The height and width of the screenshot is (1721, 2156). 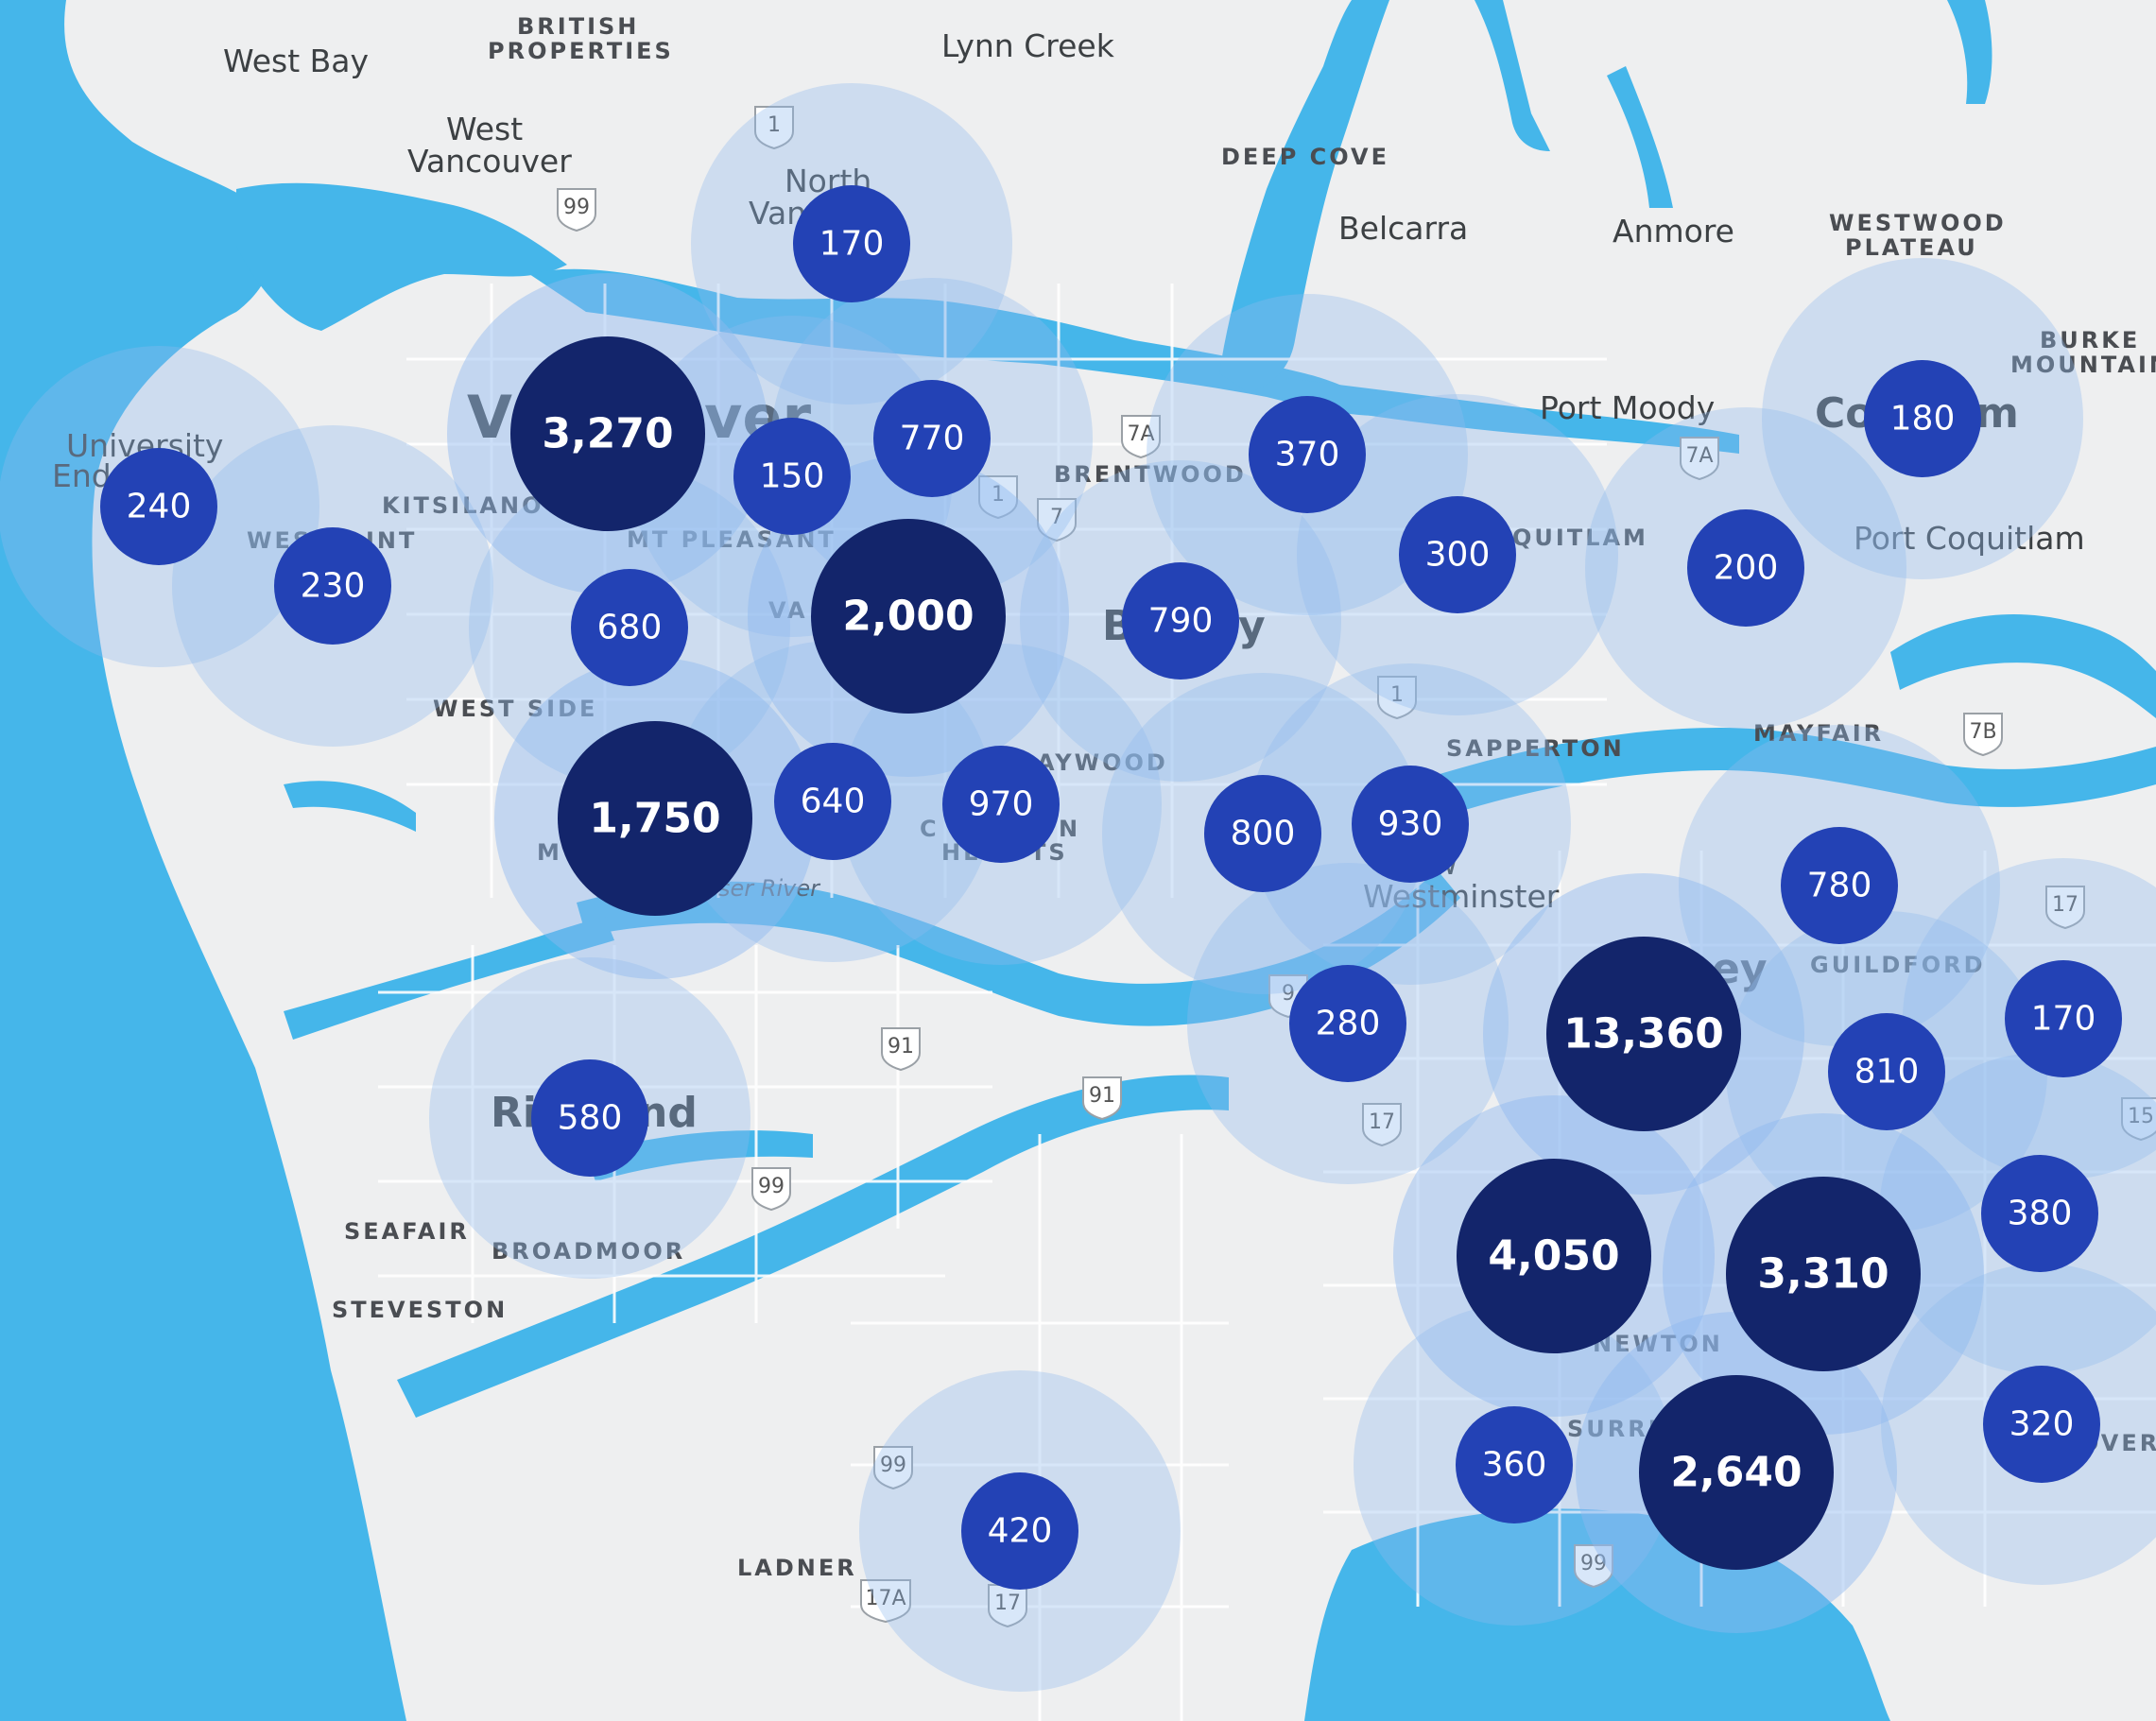 I want to click on cluster-marker-guildford: 810, so click(x=1886, y=1071).